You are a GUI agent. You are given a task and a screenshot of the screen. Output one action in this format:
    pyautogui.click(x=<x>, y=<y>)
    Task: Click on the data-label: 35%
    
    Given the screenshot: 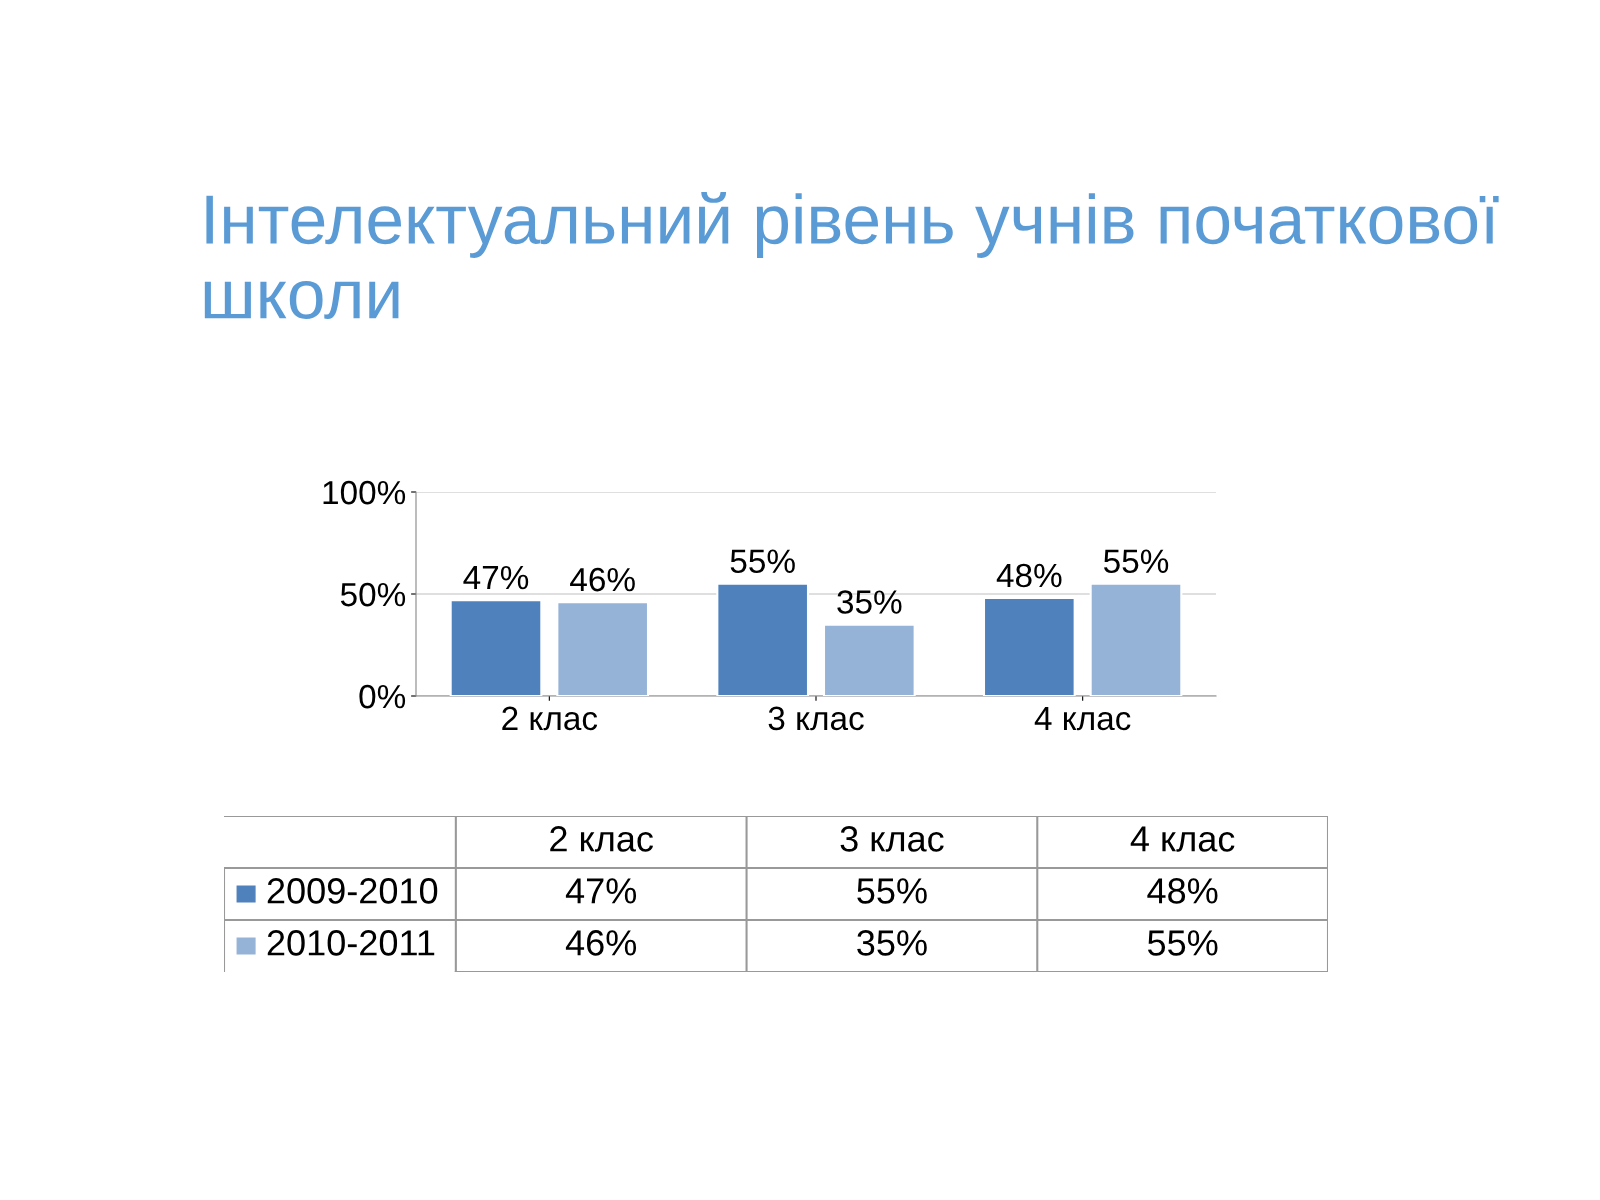 What is the action you would take?
    pyautogui.click(x=892, y=943)
    